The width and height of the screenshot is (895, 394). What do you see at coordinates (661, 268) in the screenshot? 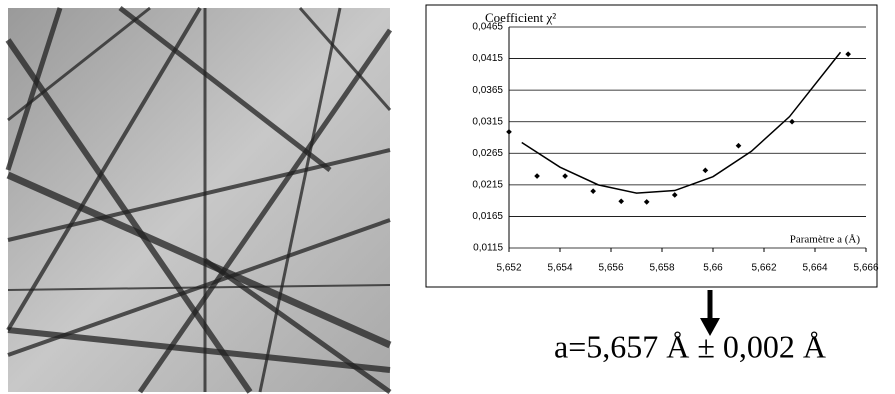
I see `x-tick-label: 5,658` at bounding box center [661, 268].